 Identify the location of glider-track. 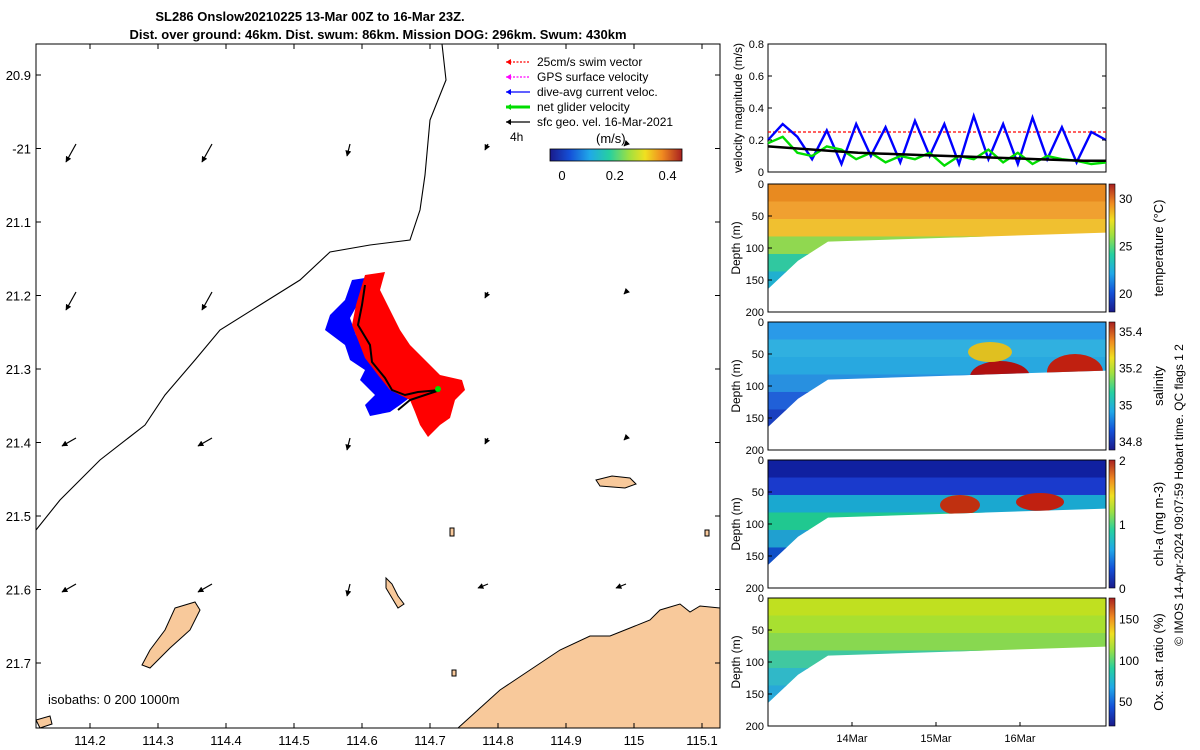
(395, 354).